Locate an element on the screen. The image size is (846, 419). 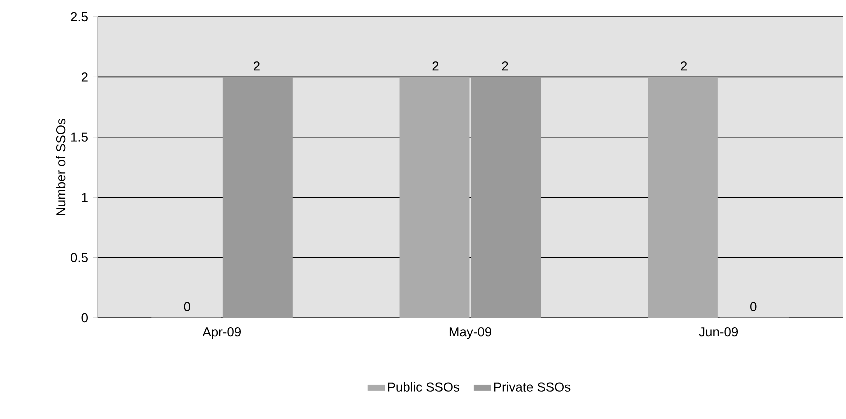
y-tick-label: 1 is located at coordinates (85, 197).